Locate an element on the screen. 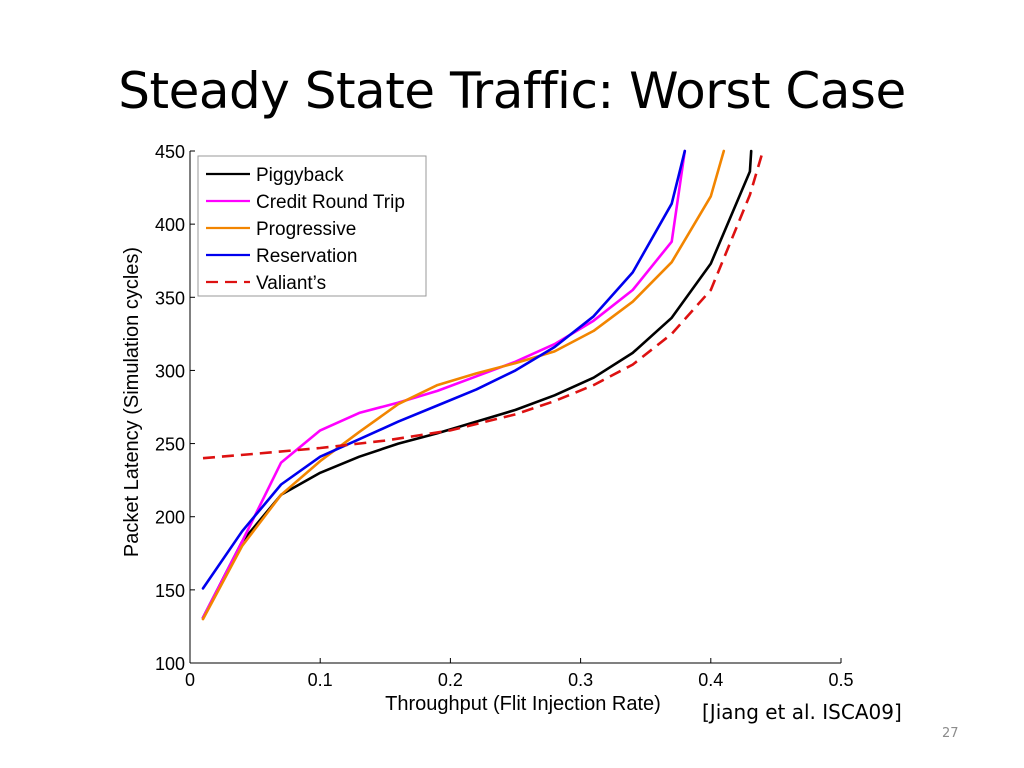 The image size is (1024, 768). y-tick-label: 100 is located at coordinates (170, 664).